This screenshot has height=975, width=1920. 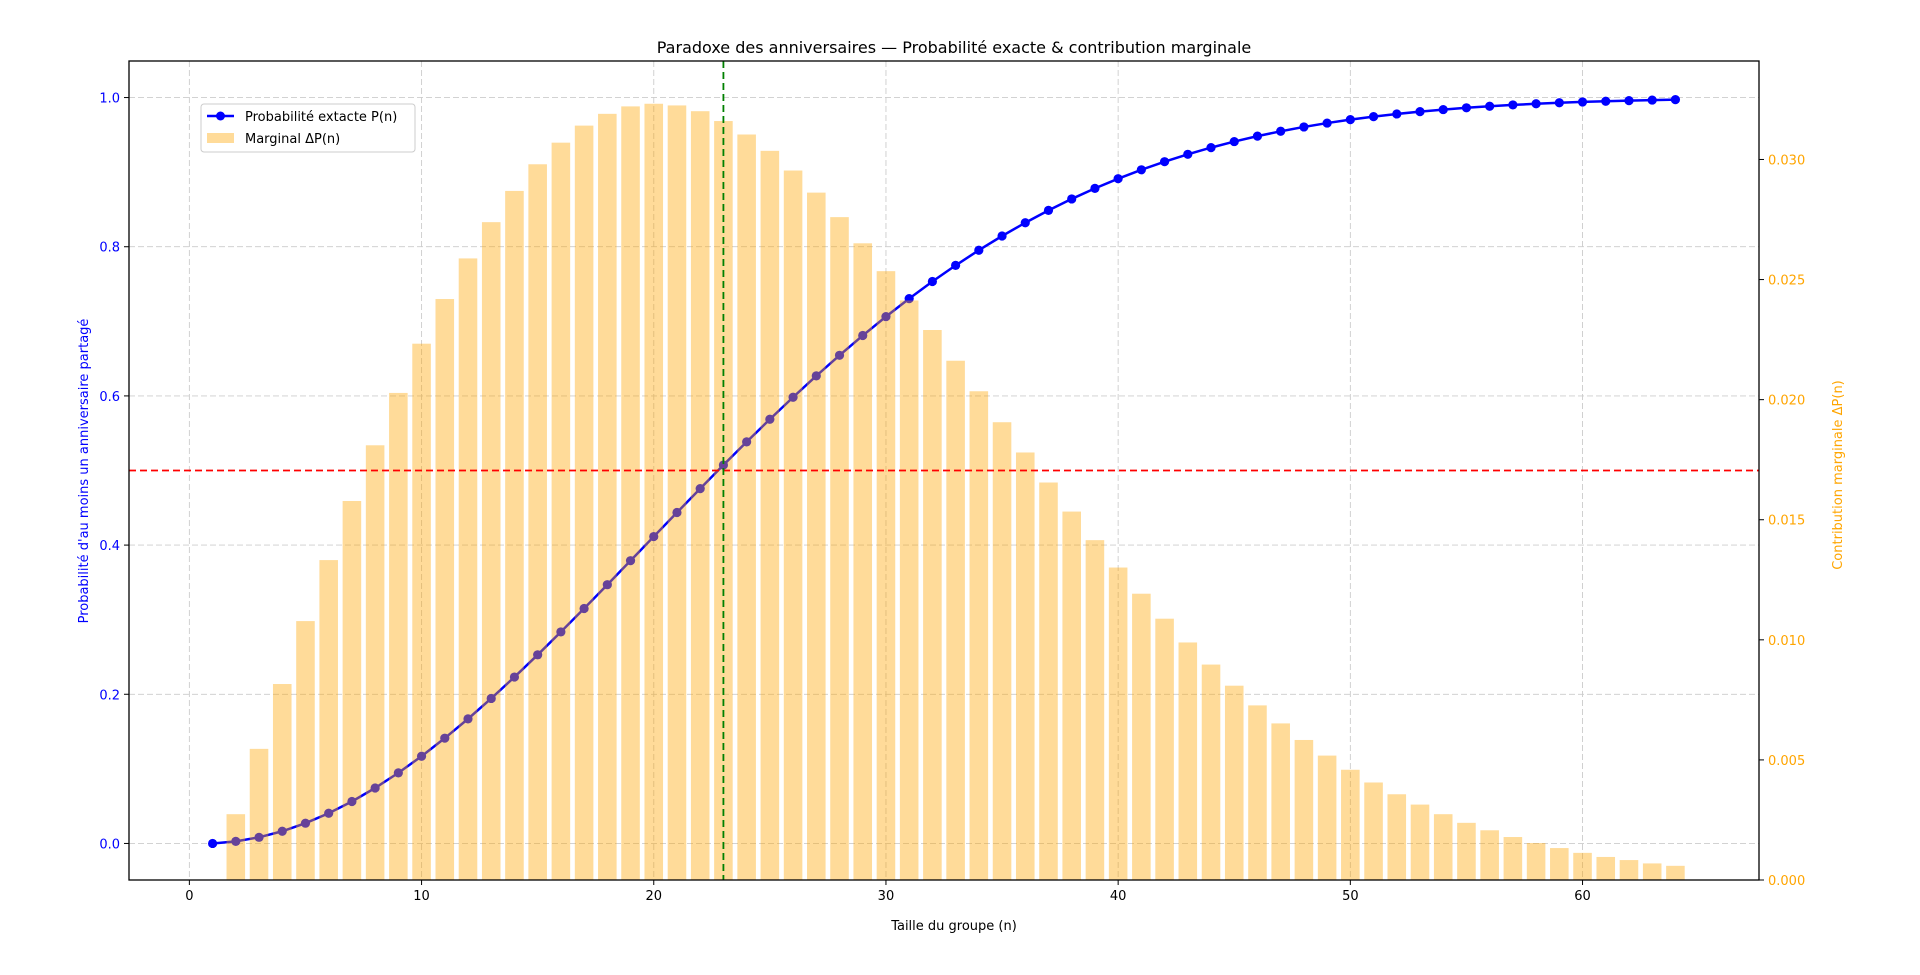 What do you see at coordinates (653, 896) in the screenshot?
I see `x-tick-label: 20` at bounding box center [653, 896].